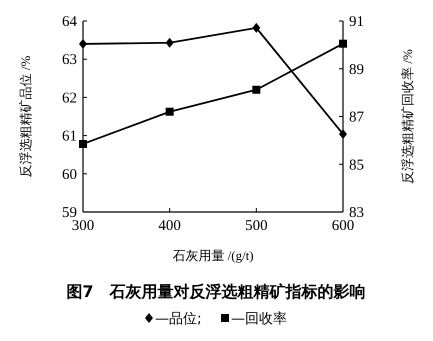 The height and width of the screenshot is (341, 433). Describe the element at coordinates (25, 116) in the screenshot. I see `y-axis-title: 反浮选粗精矿品位 /%` at that location.